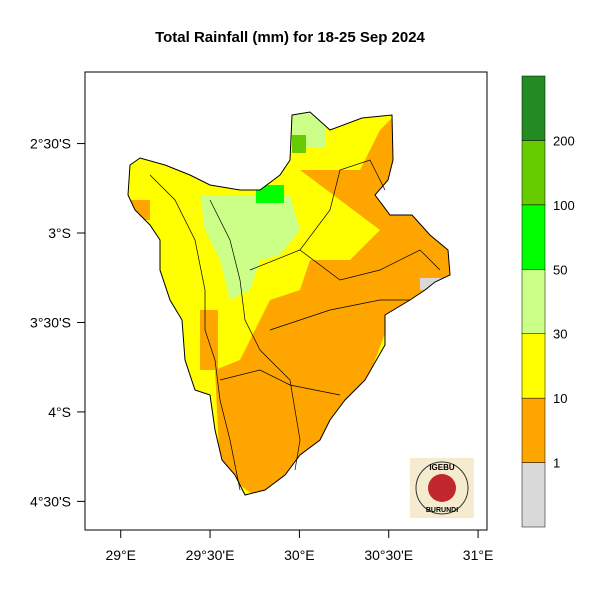 The image size is (599, 605). Describe the element at coordinates (290, 37) in the screenshot. I see `map-title: Total Rainfall (mm) for 18-25 Sep 2024` at that location.